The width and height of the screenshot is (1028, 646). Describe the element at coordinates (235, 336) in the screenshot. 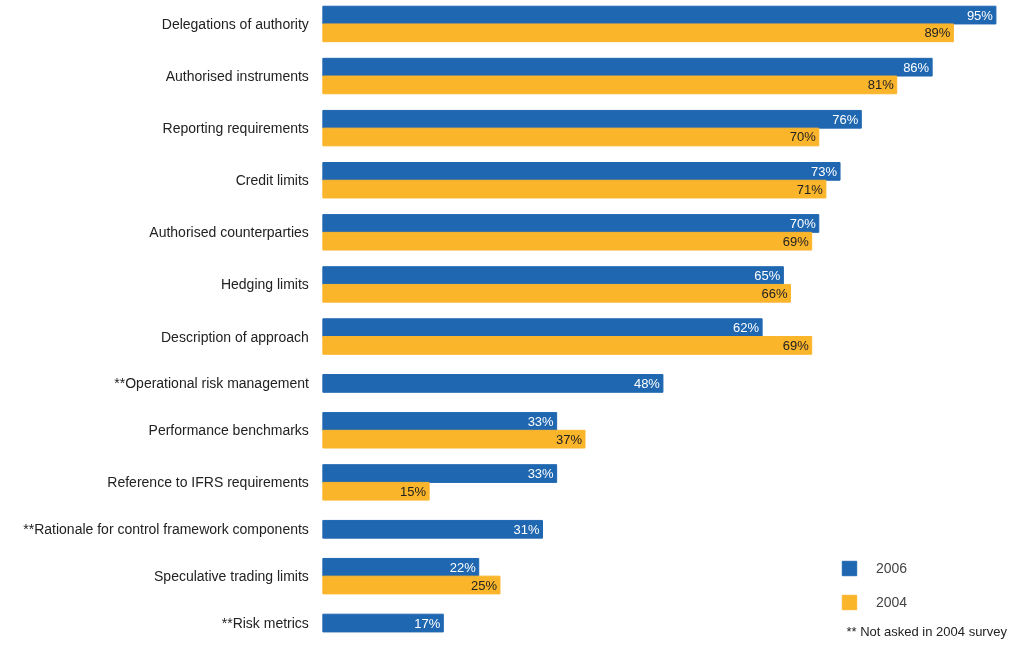

I see `y-tick-label: Description of approach` at that location.